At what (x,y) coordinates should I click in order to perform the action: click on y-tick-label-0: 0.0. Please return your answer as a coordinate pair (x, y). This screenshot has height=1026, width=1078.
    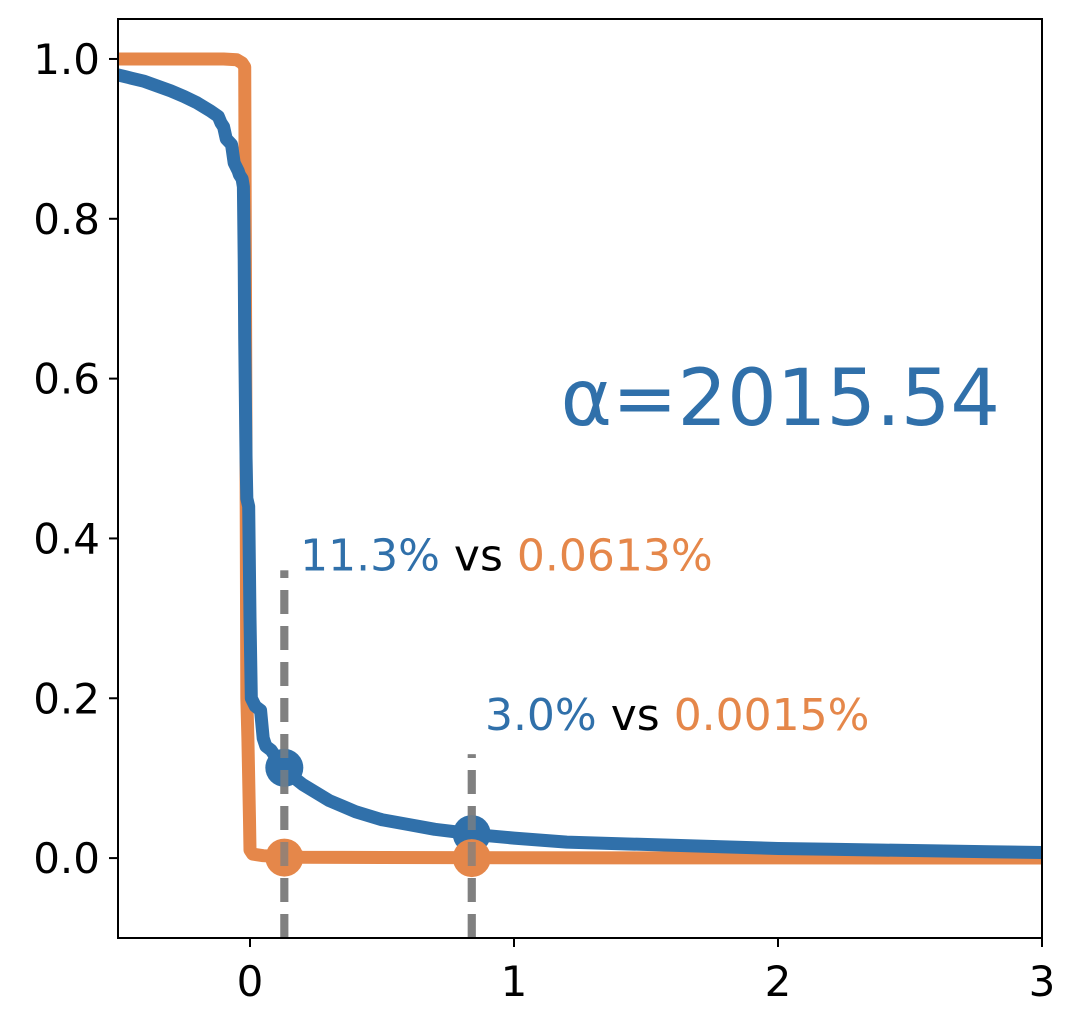
    Looking at the image, I should click on (66, 858).